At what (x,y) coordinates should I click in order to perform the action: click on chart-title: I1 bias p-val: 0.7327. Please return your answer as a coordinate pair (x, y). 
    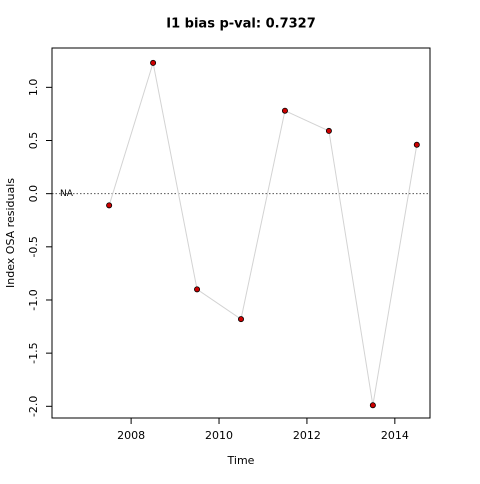
    Looking at the image, I should click on (241, 24).